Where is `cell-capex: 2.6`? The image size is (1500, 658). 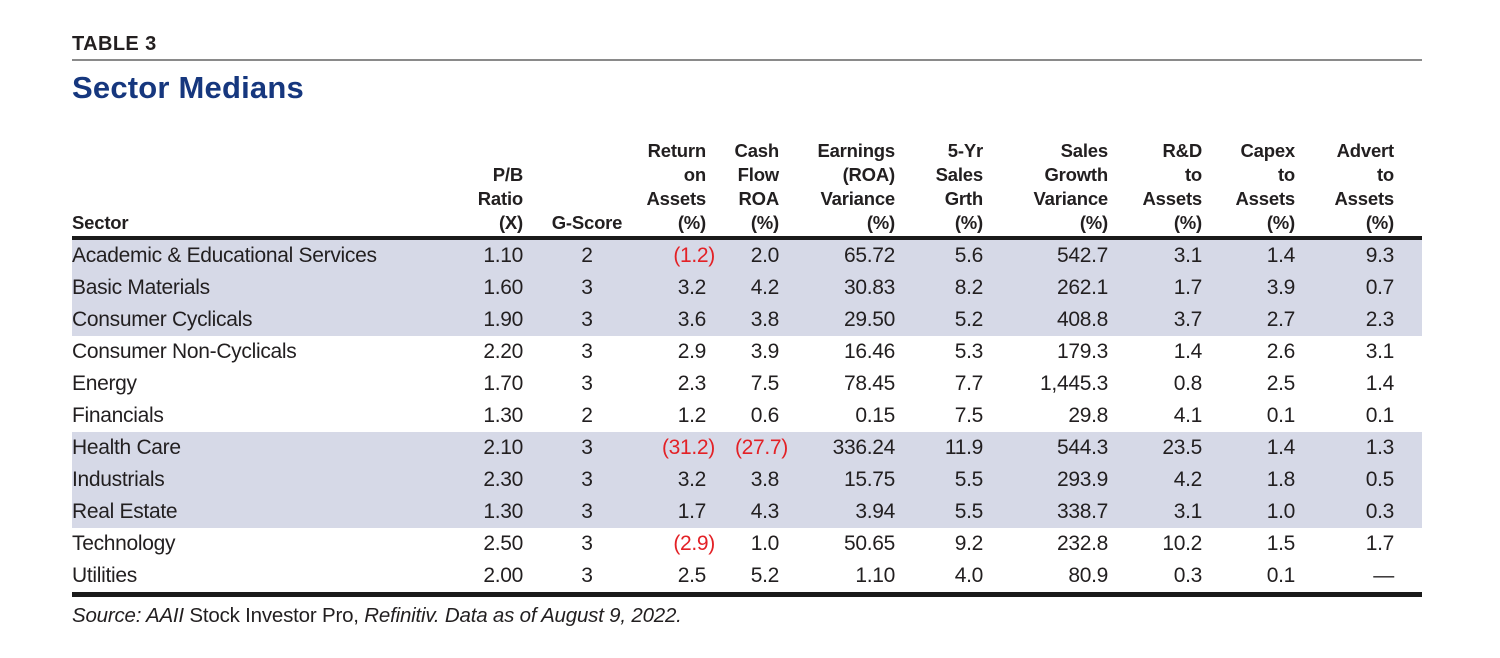
cell-capex: 2.6 is located at coordinates (1281, 351).